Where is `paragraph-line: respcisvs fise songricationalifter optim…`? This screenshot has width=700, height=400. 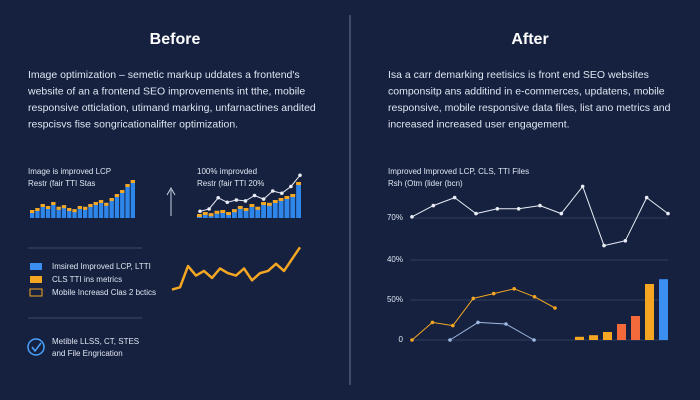 paragraph-line: respcisvs fise songricationalifter optim… is located at coordinates (133, 124).